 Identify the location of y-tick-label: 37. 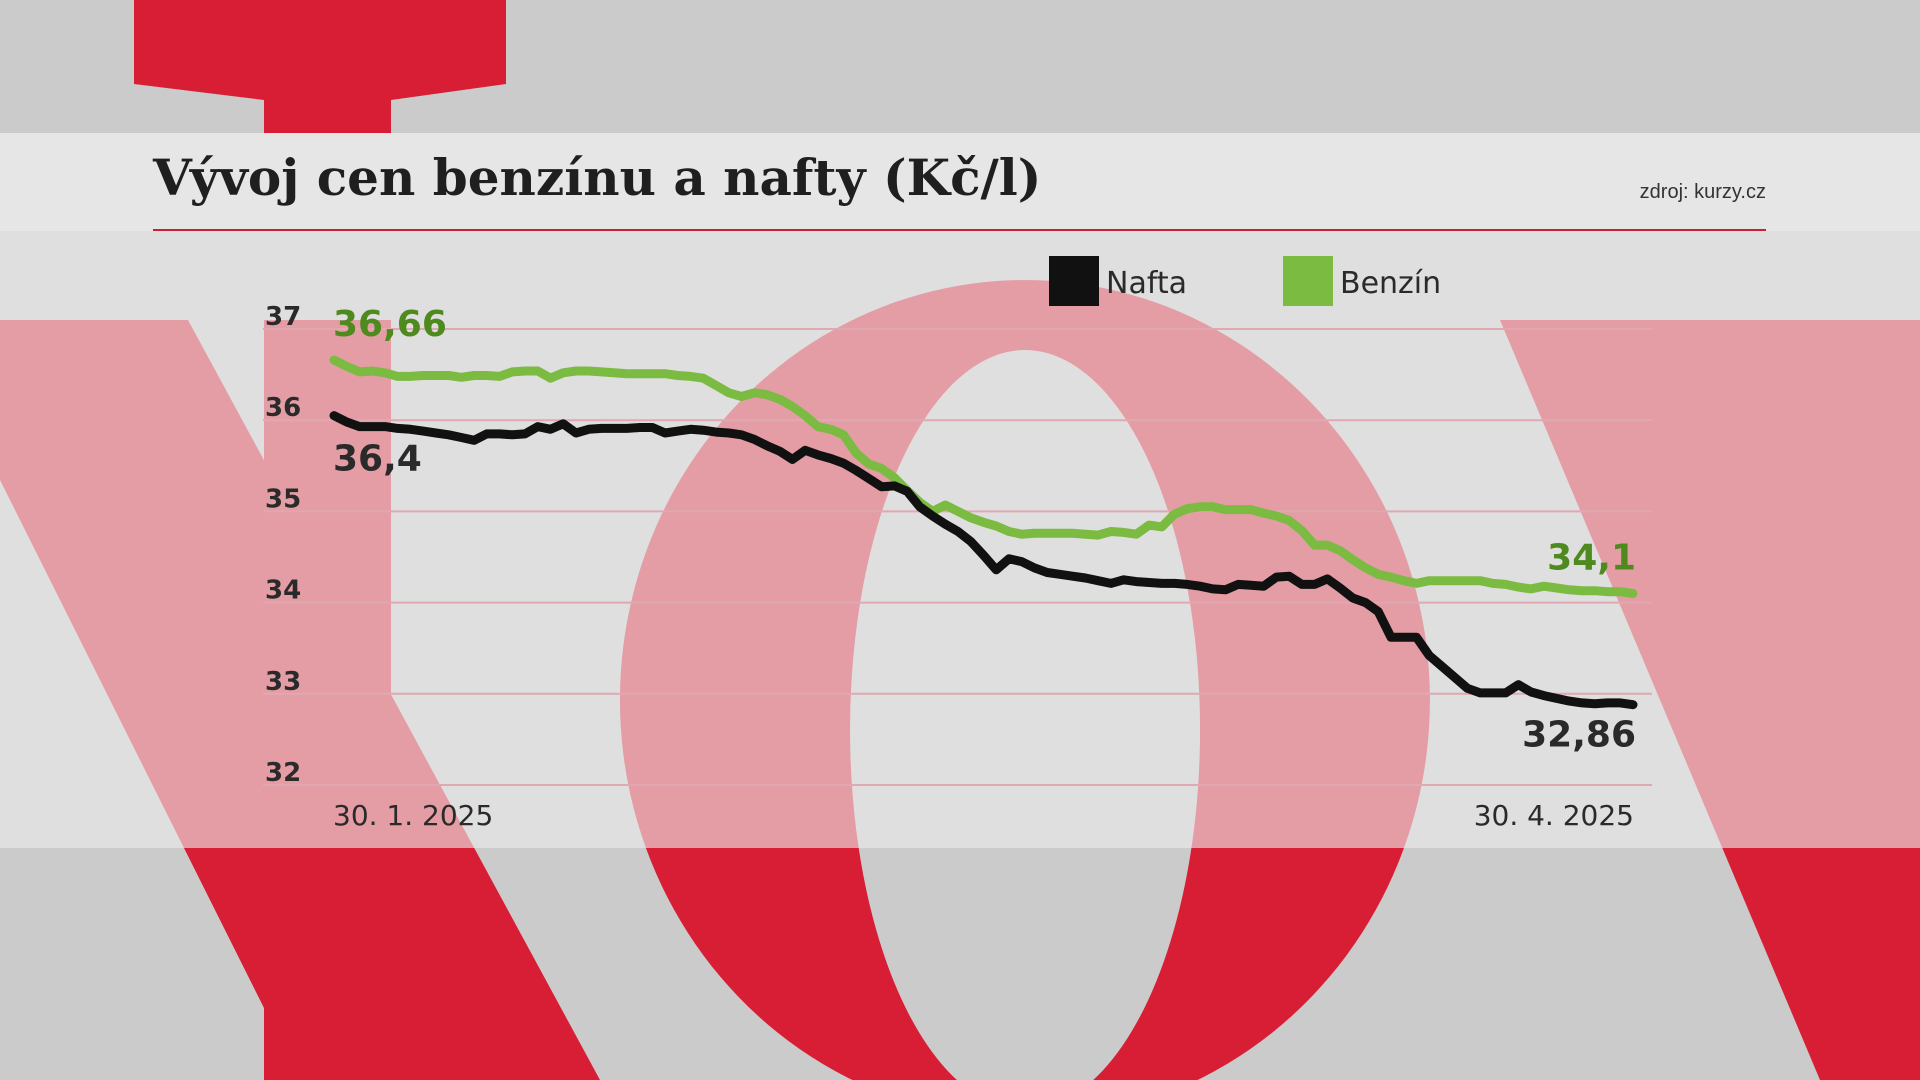
(283, 317).